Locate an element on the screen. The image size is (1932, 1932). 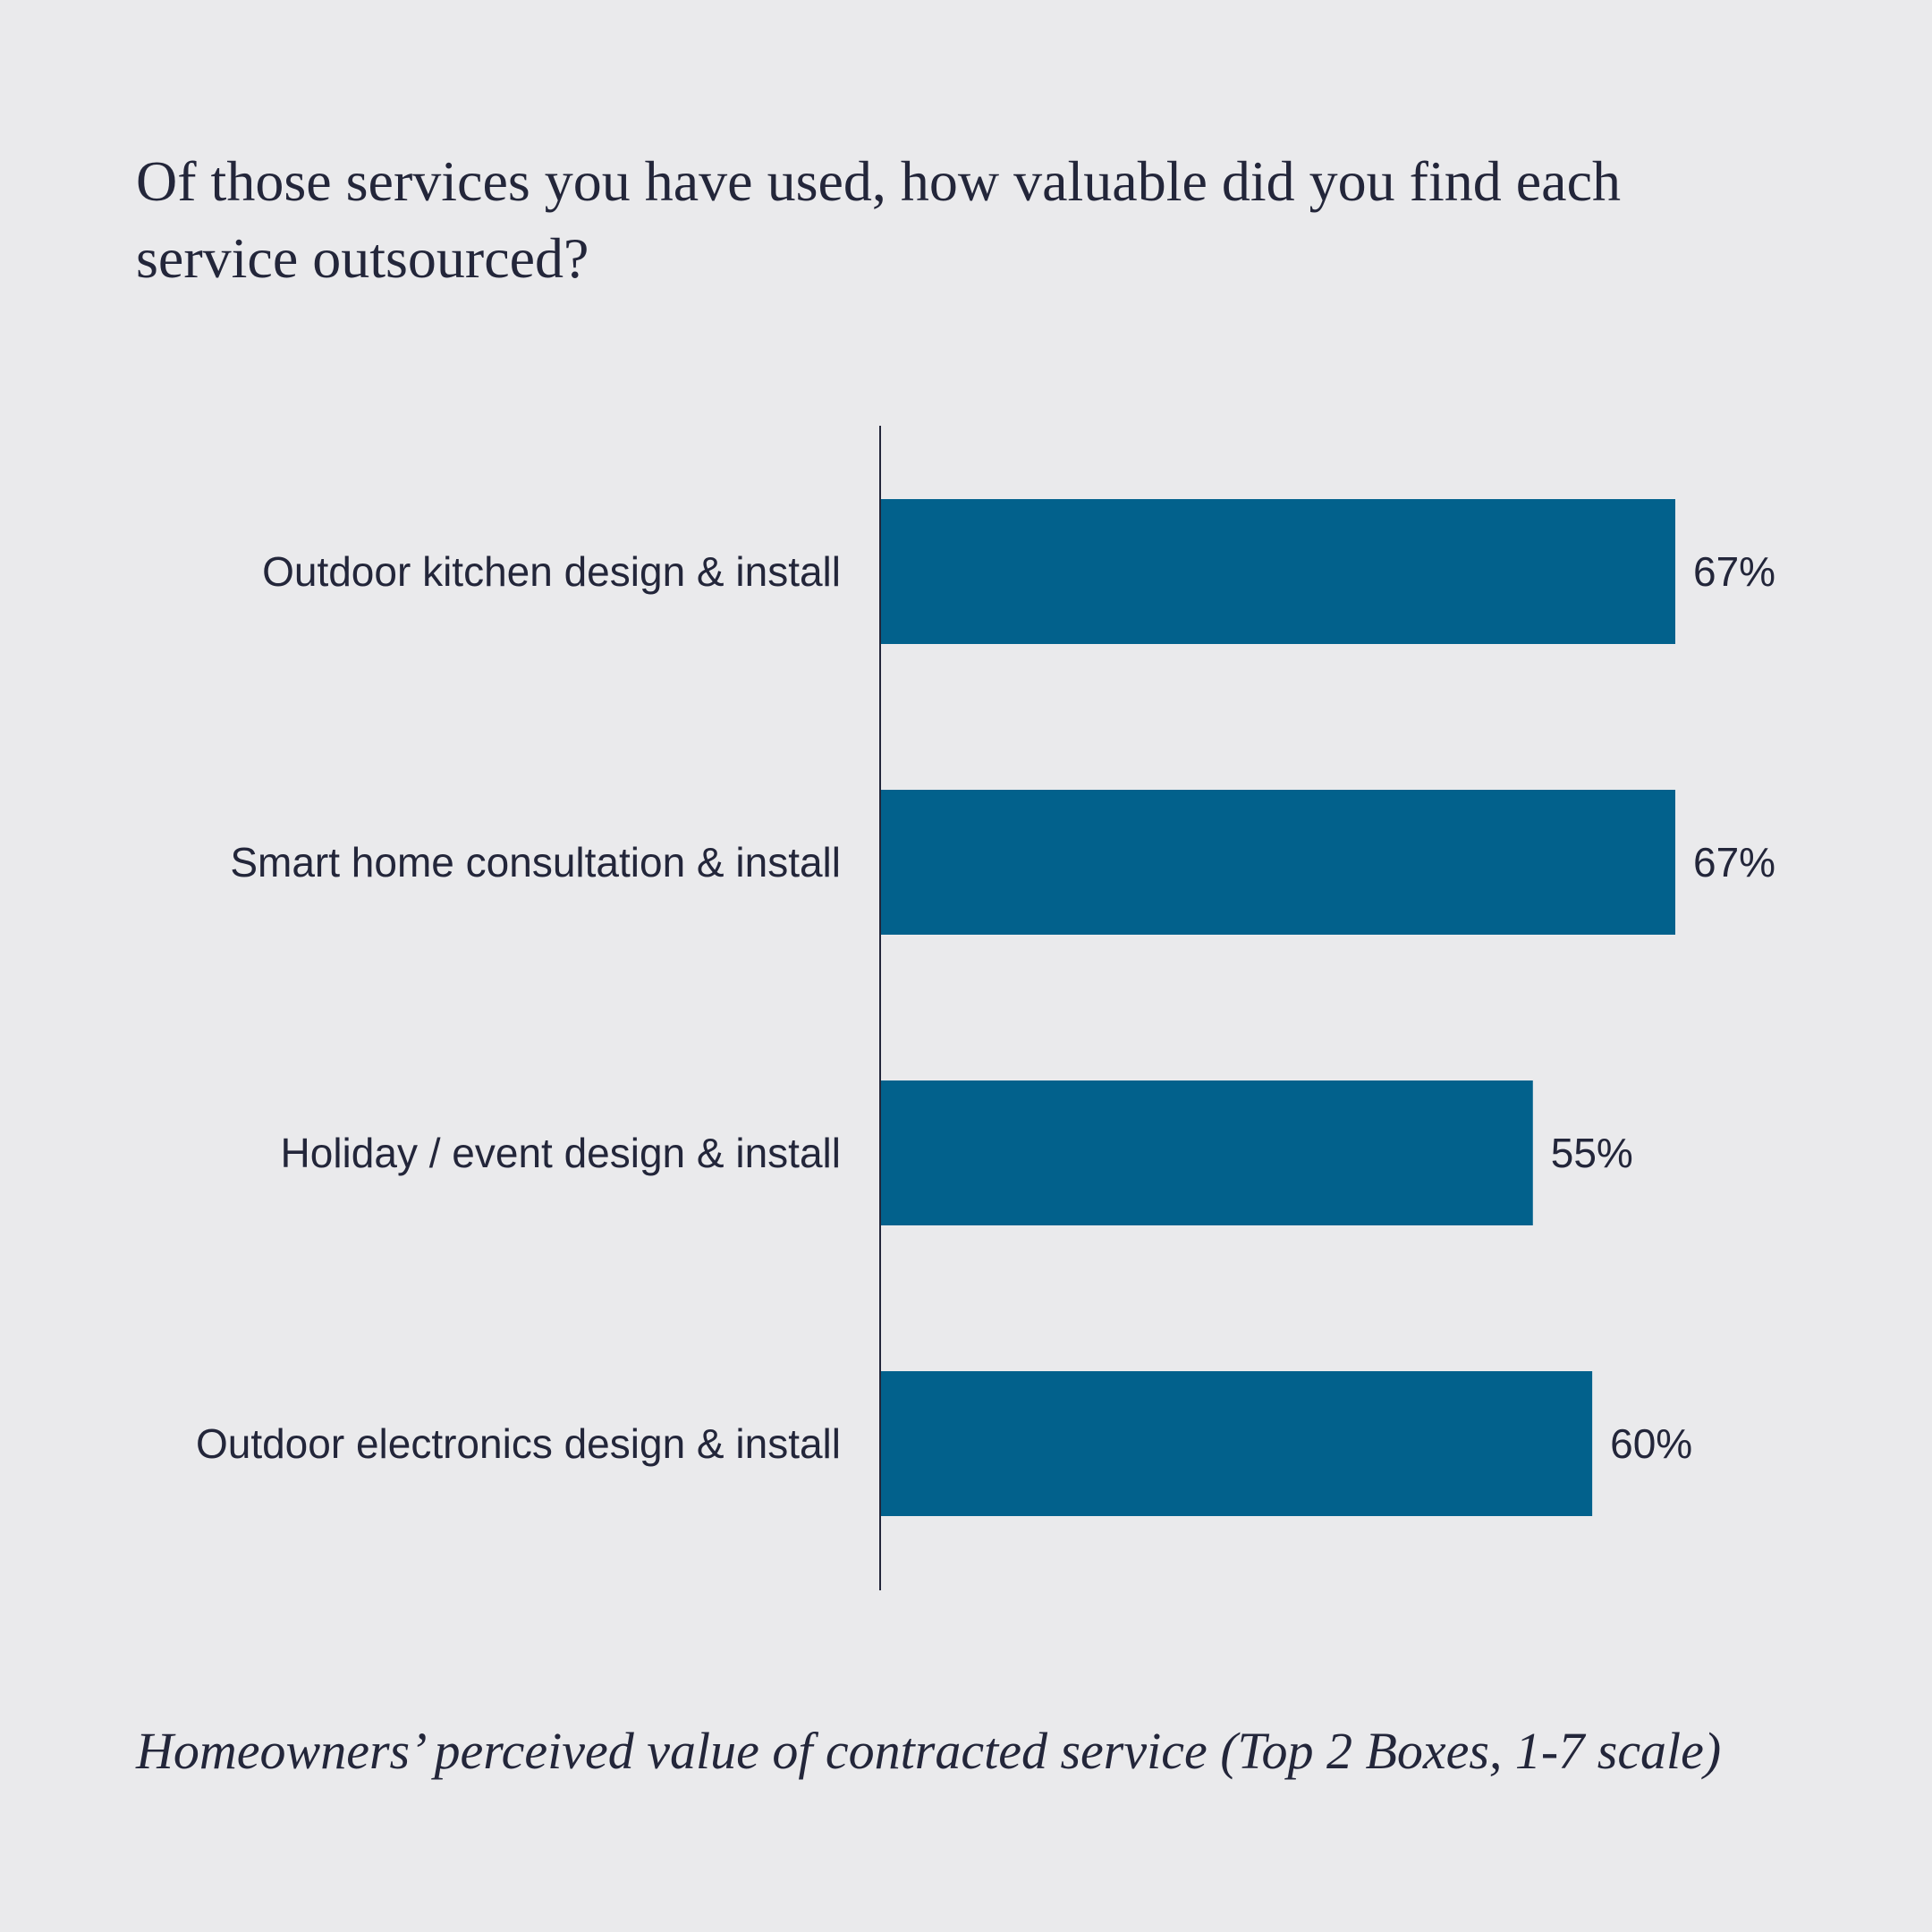
category-label-0: Outdoor kitchen design & install is located at coordinates (551, 571).